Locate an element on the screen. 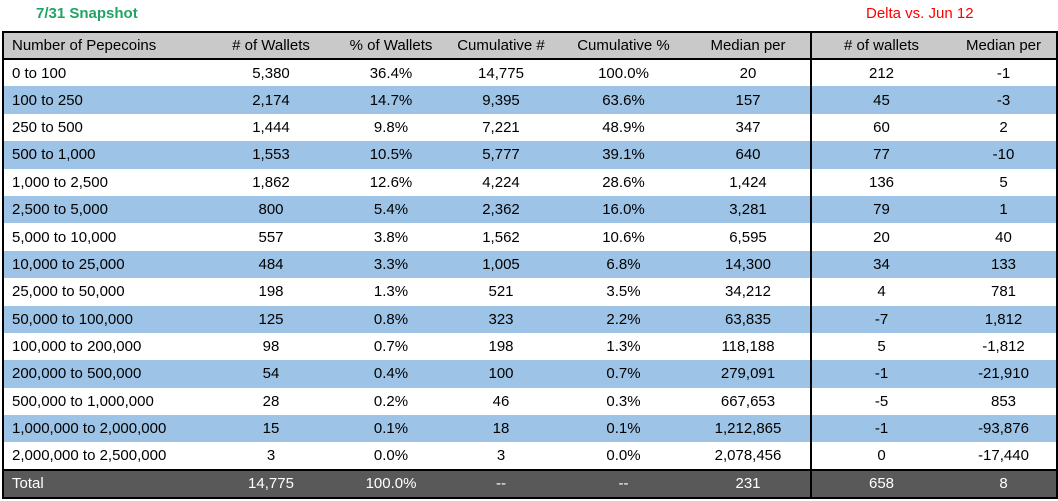  cell-pct-wallets: 0.4% is located at coordinates (391, 374).